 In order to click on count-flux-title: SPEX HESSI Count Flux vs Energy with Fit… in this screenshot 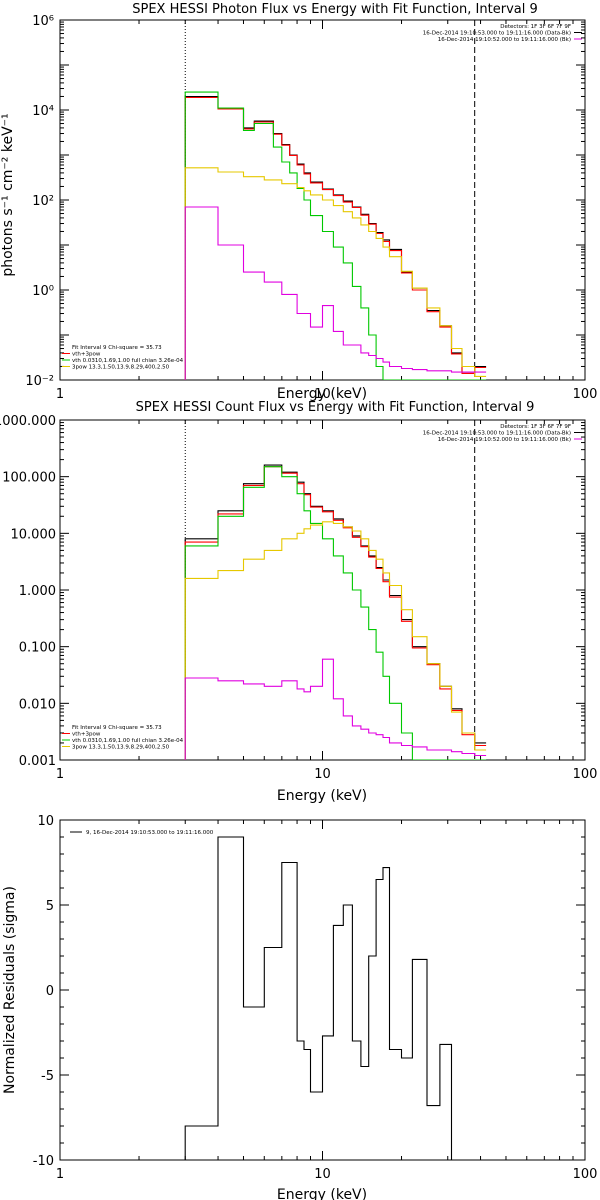, I will do `click(335, 407)`.